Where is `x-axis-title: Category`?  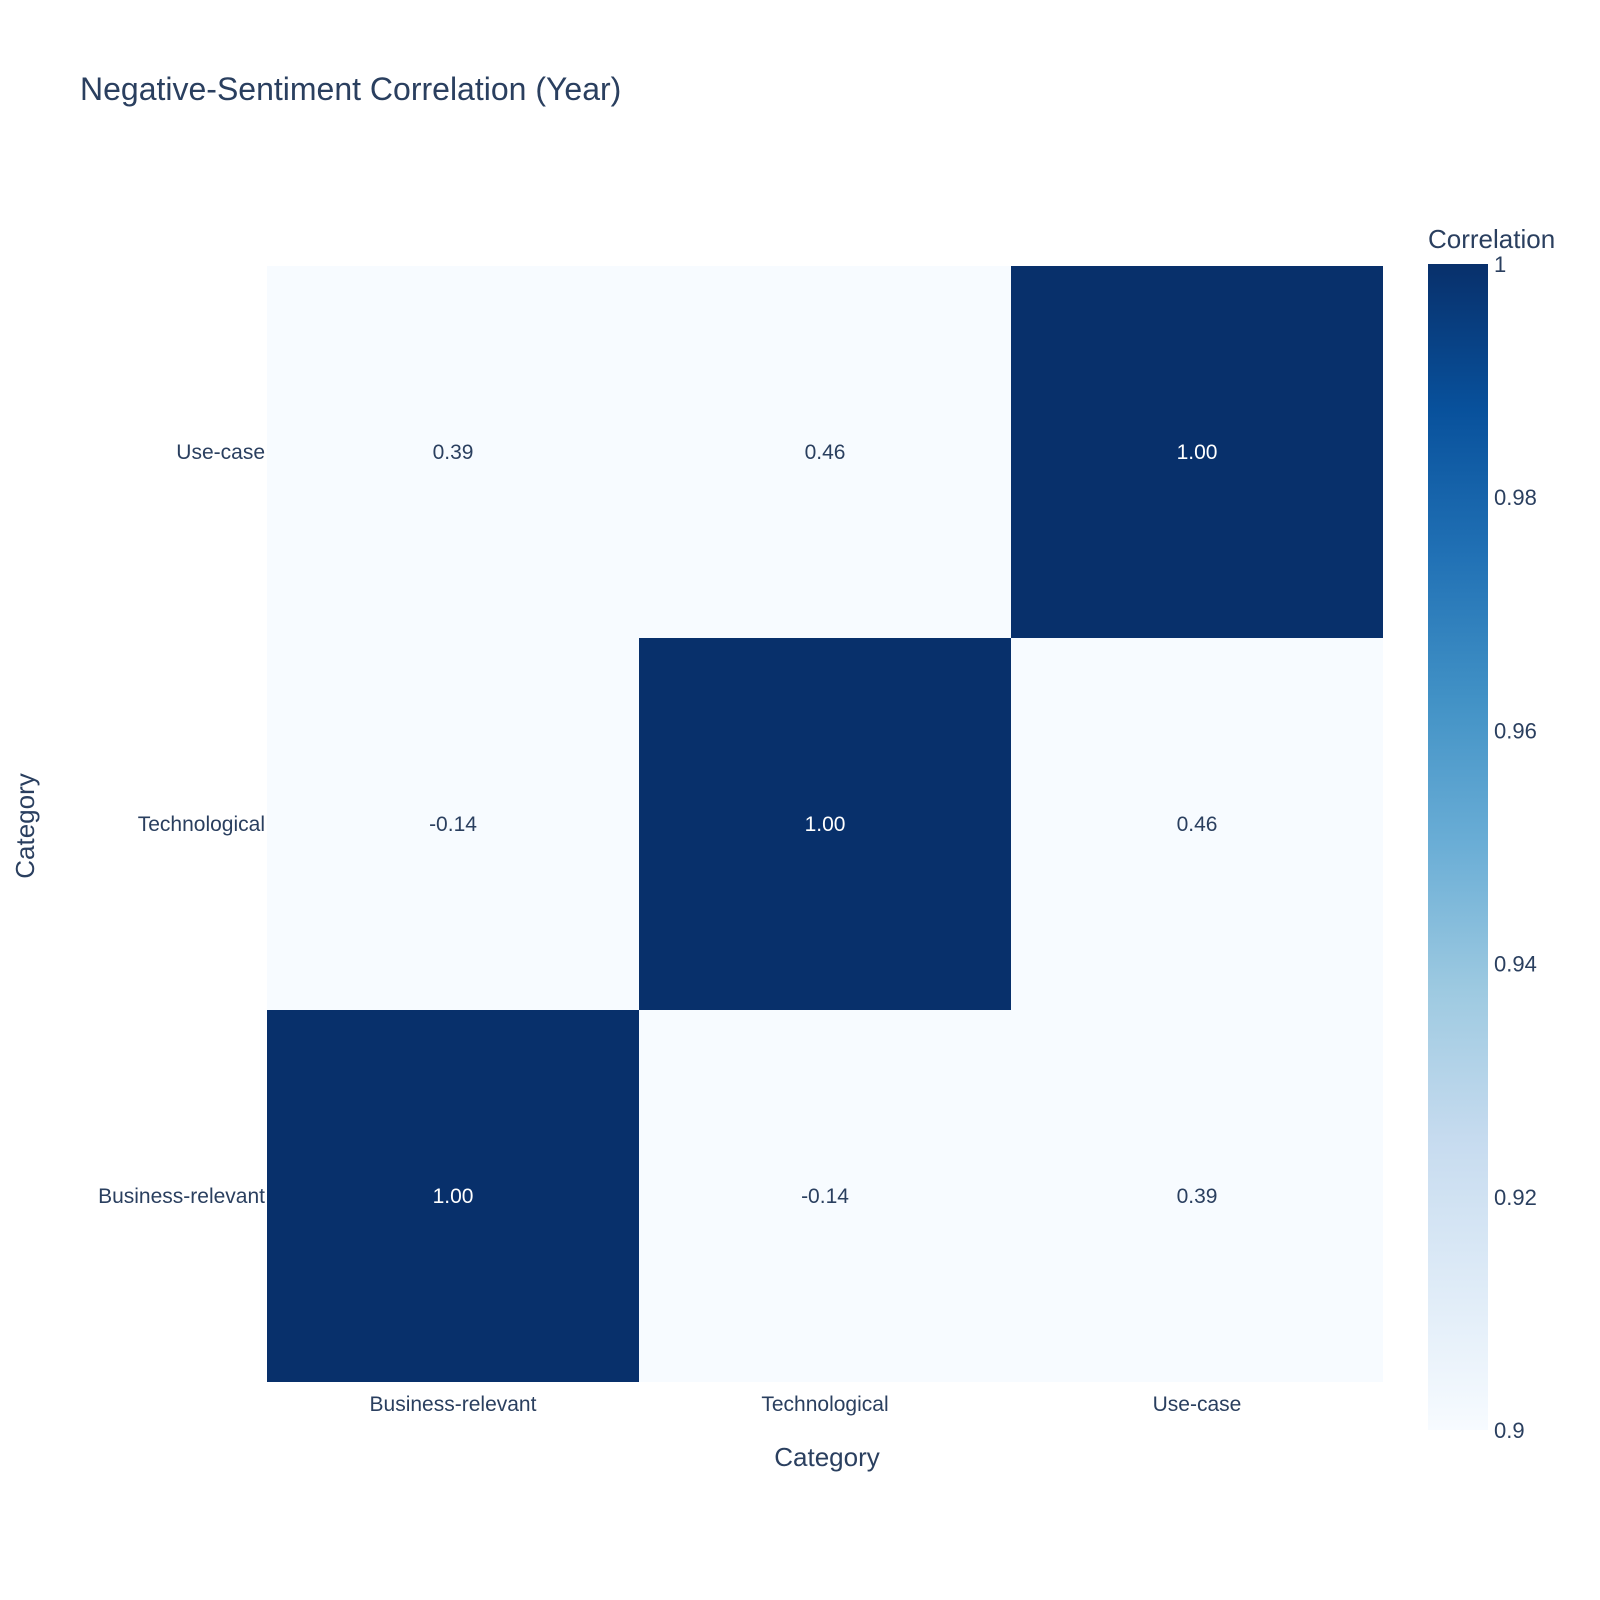
x-axis-title: Category is located at coordinates (827, 1457).